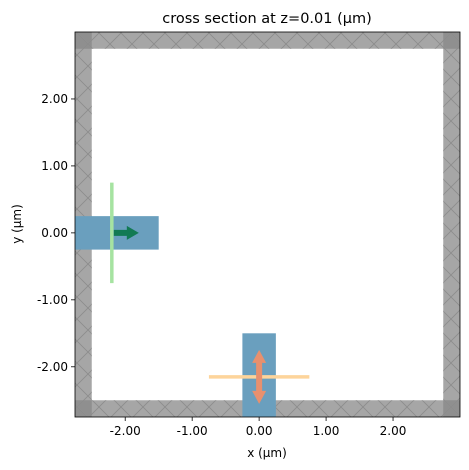 The width and height of the screenshot is (469, 470). I want to click on monitor-direction-arrow, so click(259, 376).